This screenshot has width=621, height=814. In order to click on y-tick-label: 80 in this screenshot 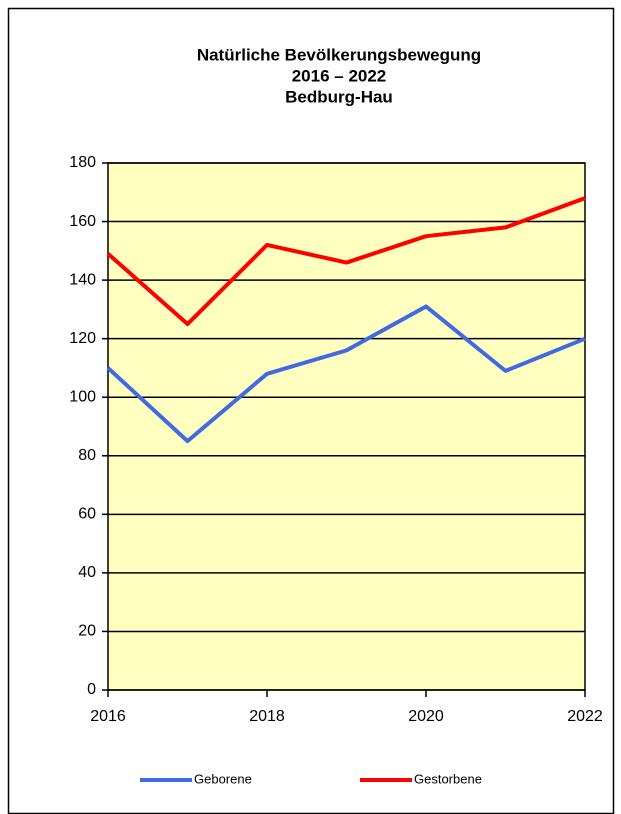, I will do `click(87, 455)`.